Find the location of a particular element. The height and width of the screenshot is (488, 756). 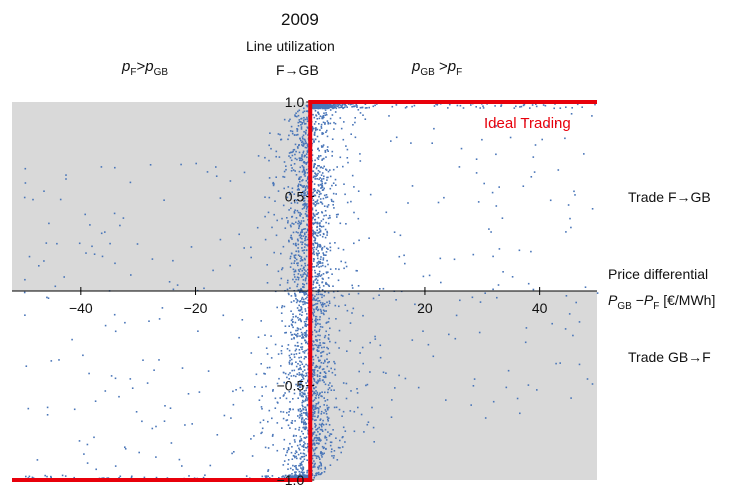

trade-gb-f-label: Trade GB→F is located at coordinates (669, 357).